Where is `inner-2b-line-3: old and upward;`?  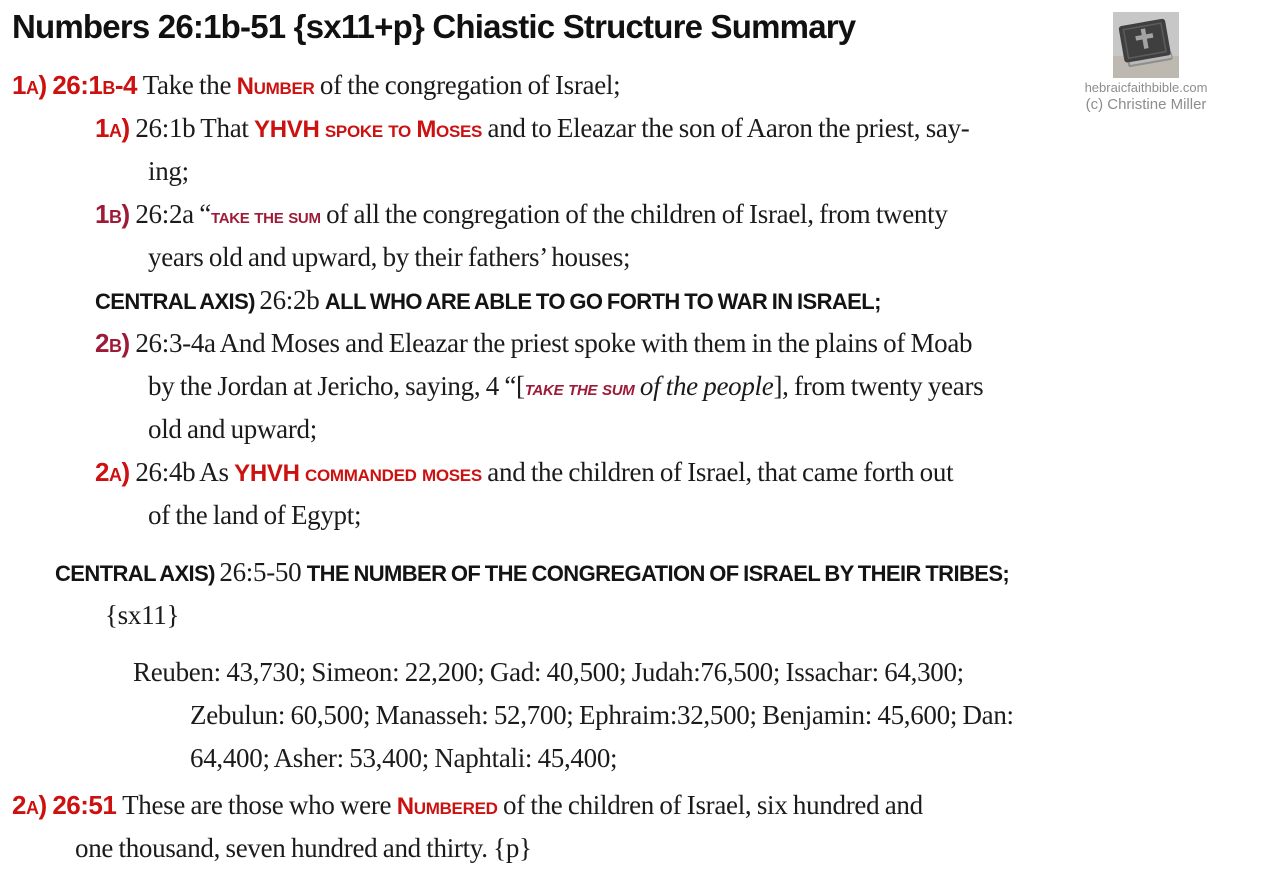
inner-2b-line-3: old and upward; is located at coordinates (639, 429).